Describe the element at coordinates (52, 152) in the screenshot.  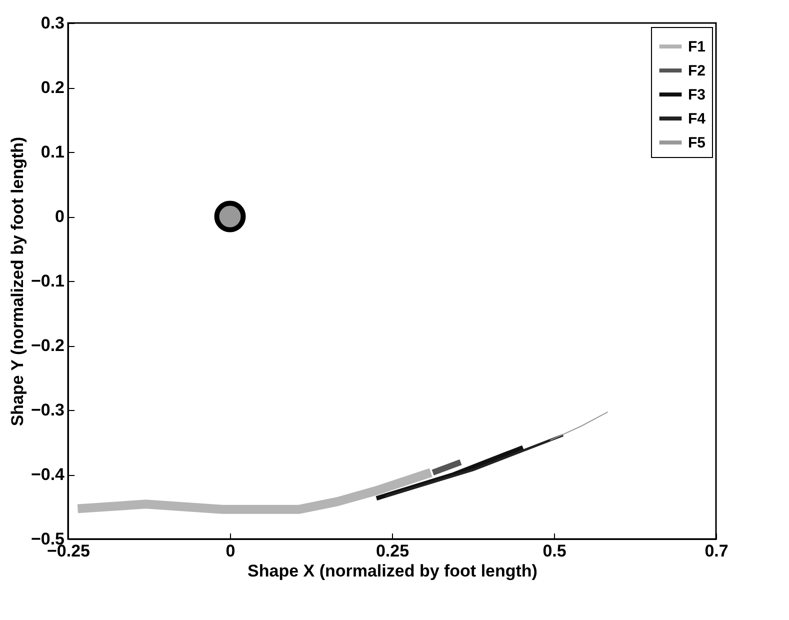
I see `y-tick-label: 0.1` at that location.